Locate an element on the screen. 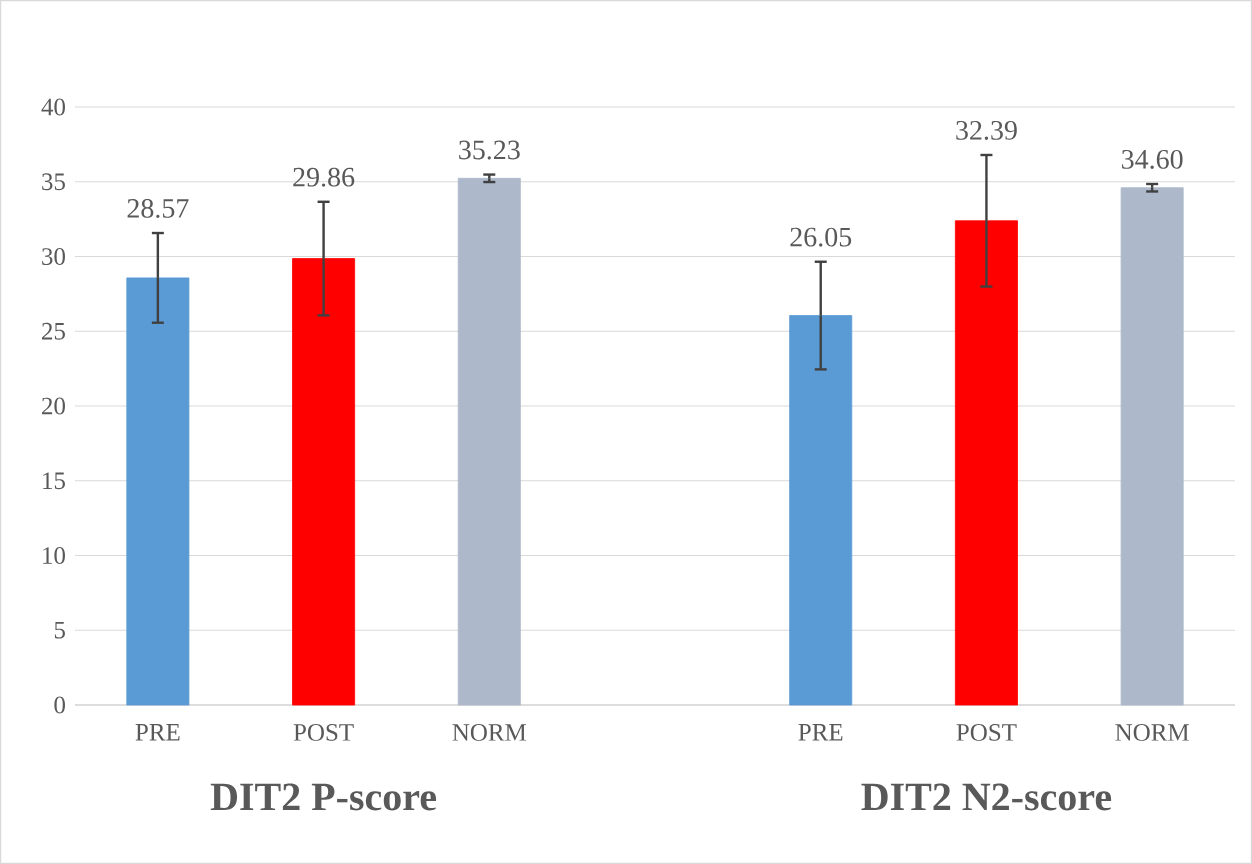  y-tick-label: 10 is located at coordinates (54, 555).